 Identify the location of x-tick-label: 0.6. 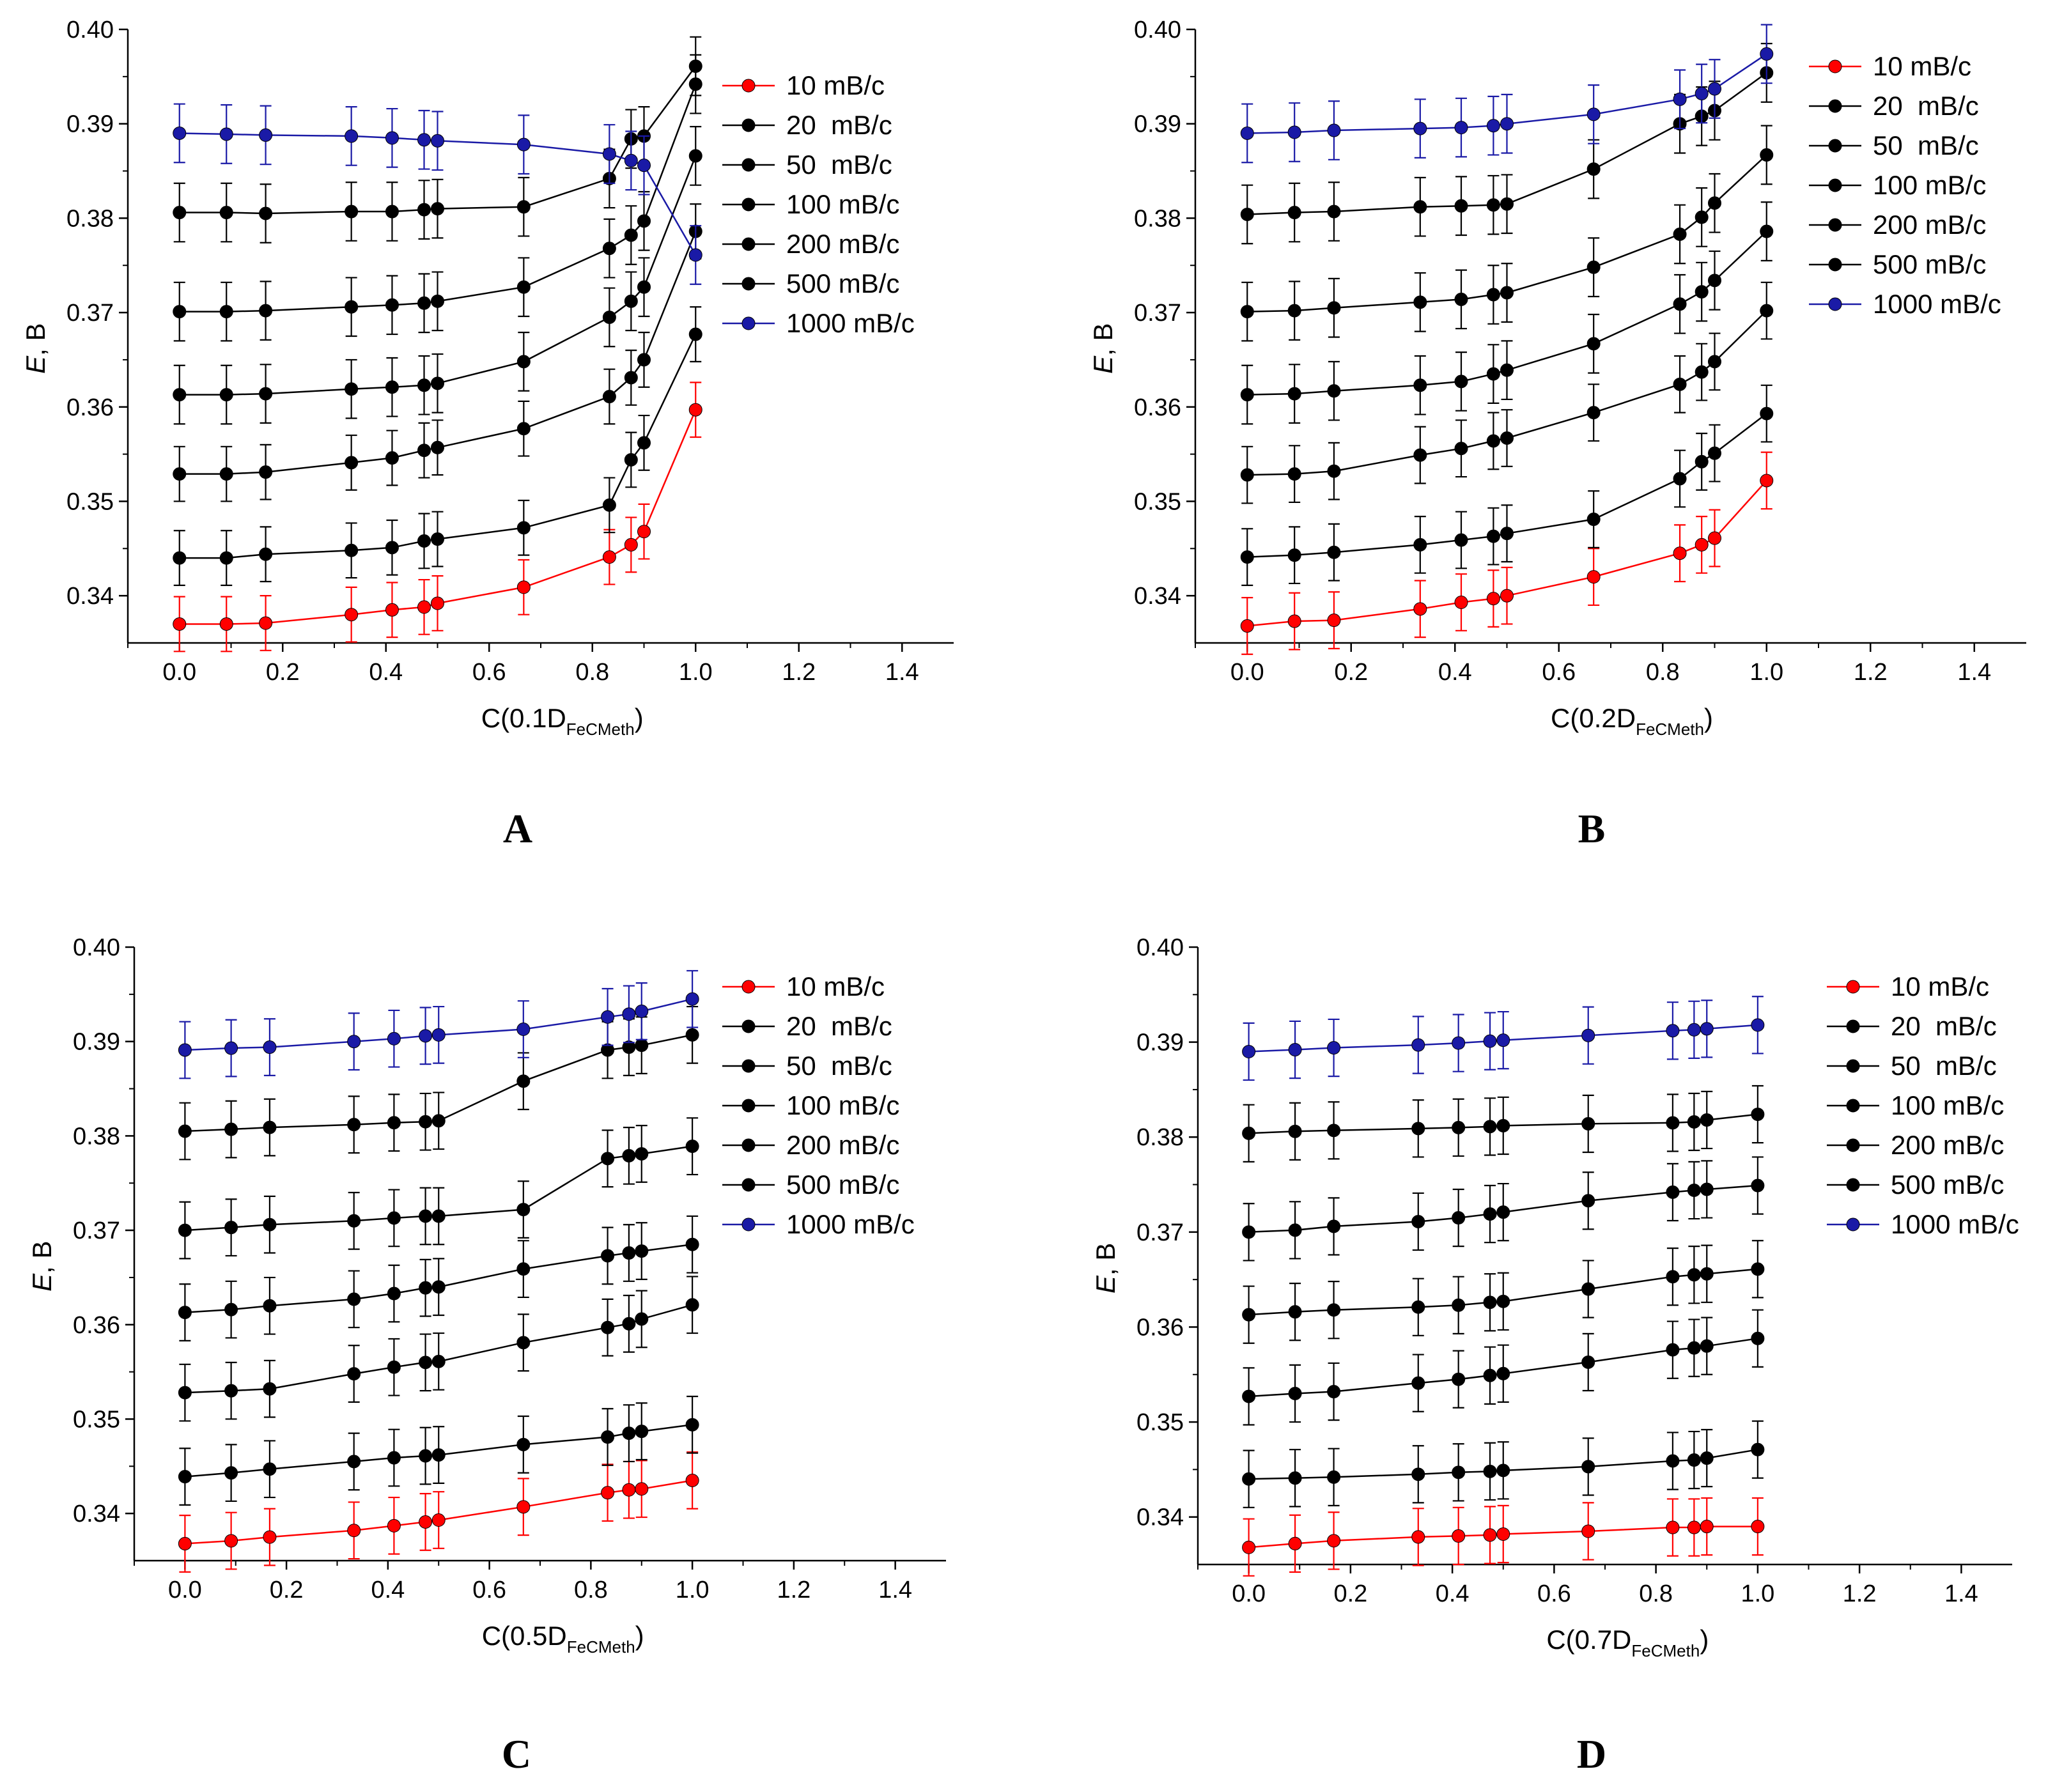
(1554, 1593).